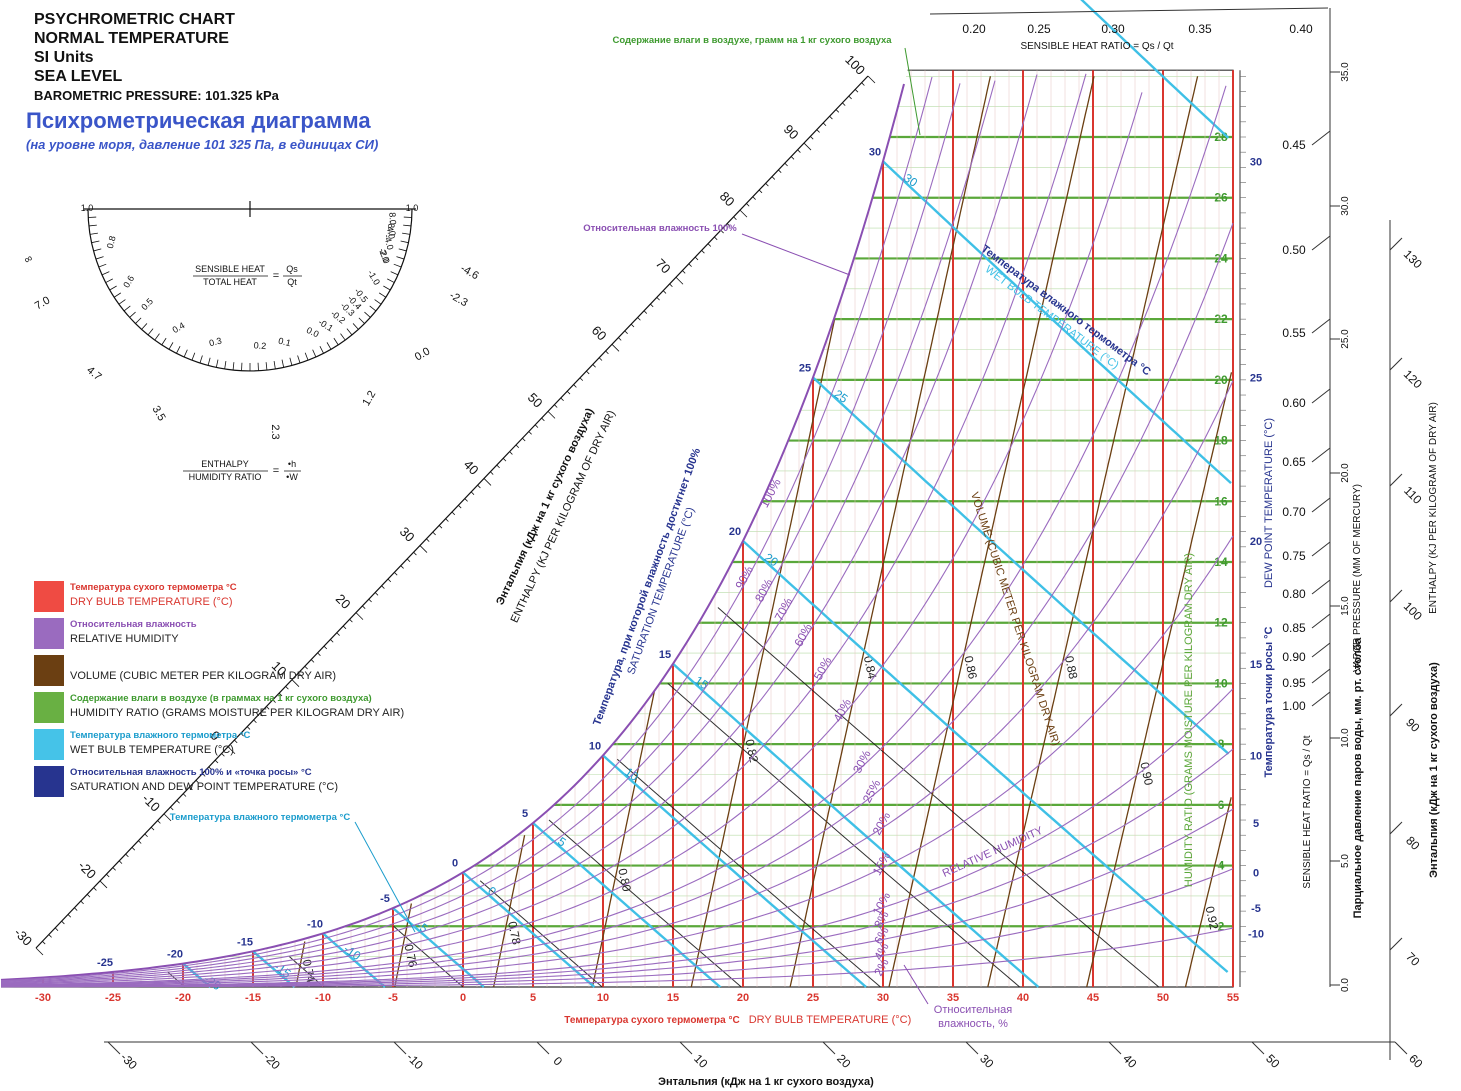  I want to click on enthalpy-scale-label: 60, so click(599, 333).